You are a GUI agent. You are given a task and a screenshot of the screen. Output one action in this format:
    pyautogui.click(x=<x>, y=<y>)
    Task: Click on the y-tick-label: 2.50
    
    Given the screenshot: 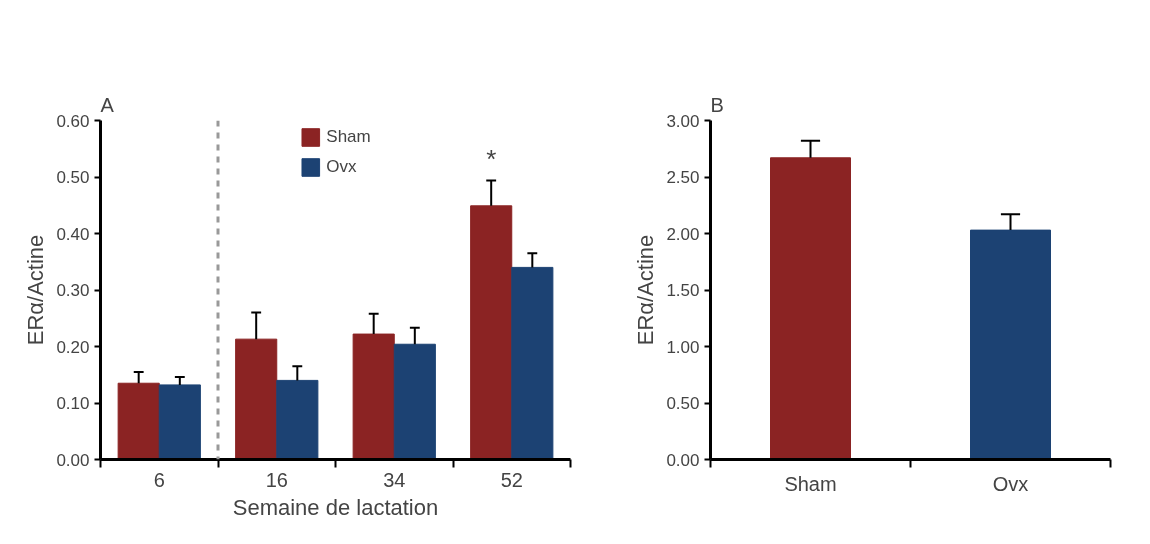 What is the action you would take?
    pyautogui.click(x=683, y=177)
    